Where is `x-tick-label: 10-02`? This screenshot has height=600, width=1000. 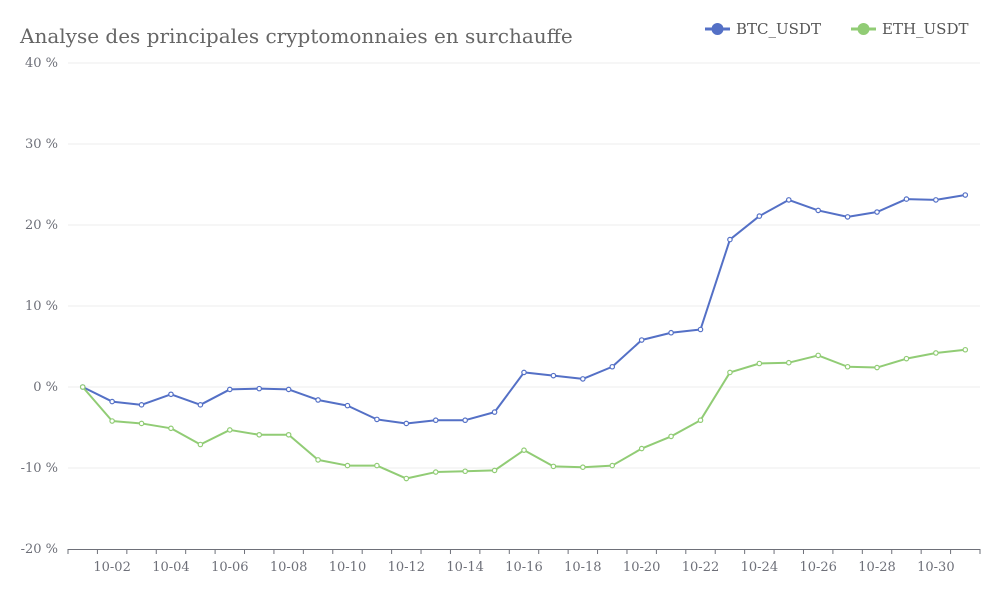 x-tick-label: 10-02 is located at coordinates (111, 567).